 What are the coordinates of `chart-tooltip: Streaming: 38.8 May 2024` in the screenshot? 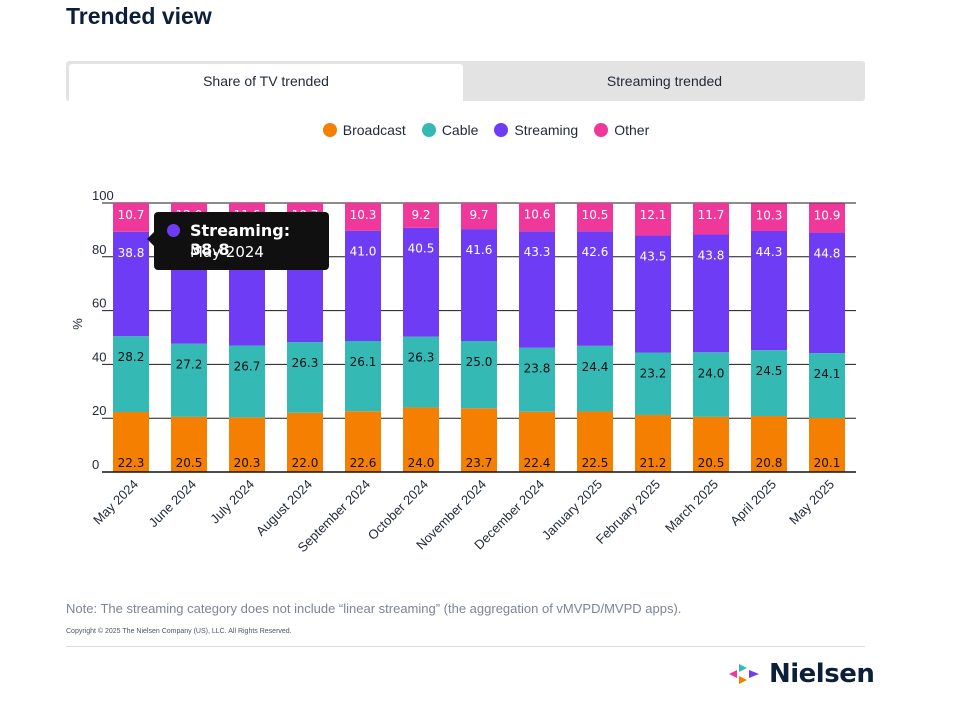 It's located at (238, 241).